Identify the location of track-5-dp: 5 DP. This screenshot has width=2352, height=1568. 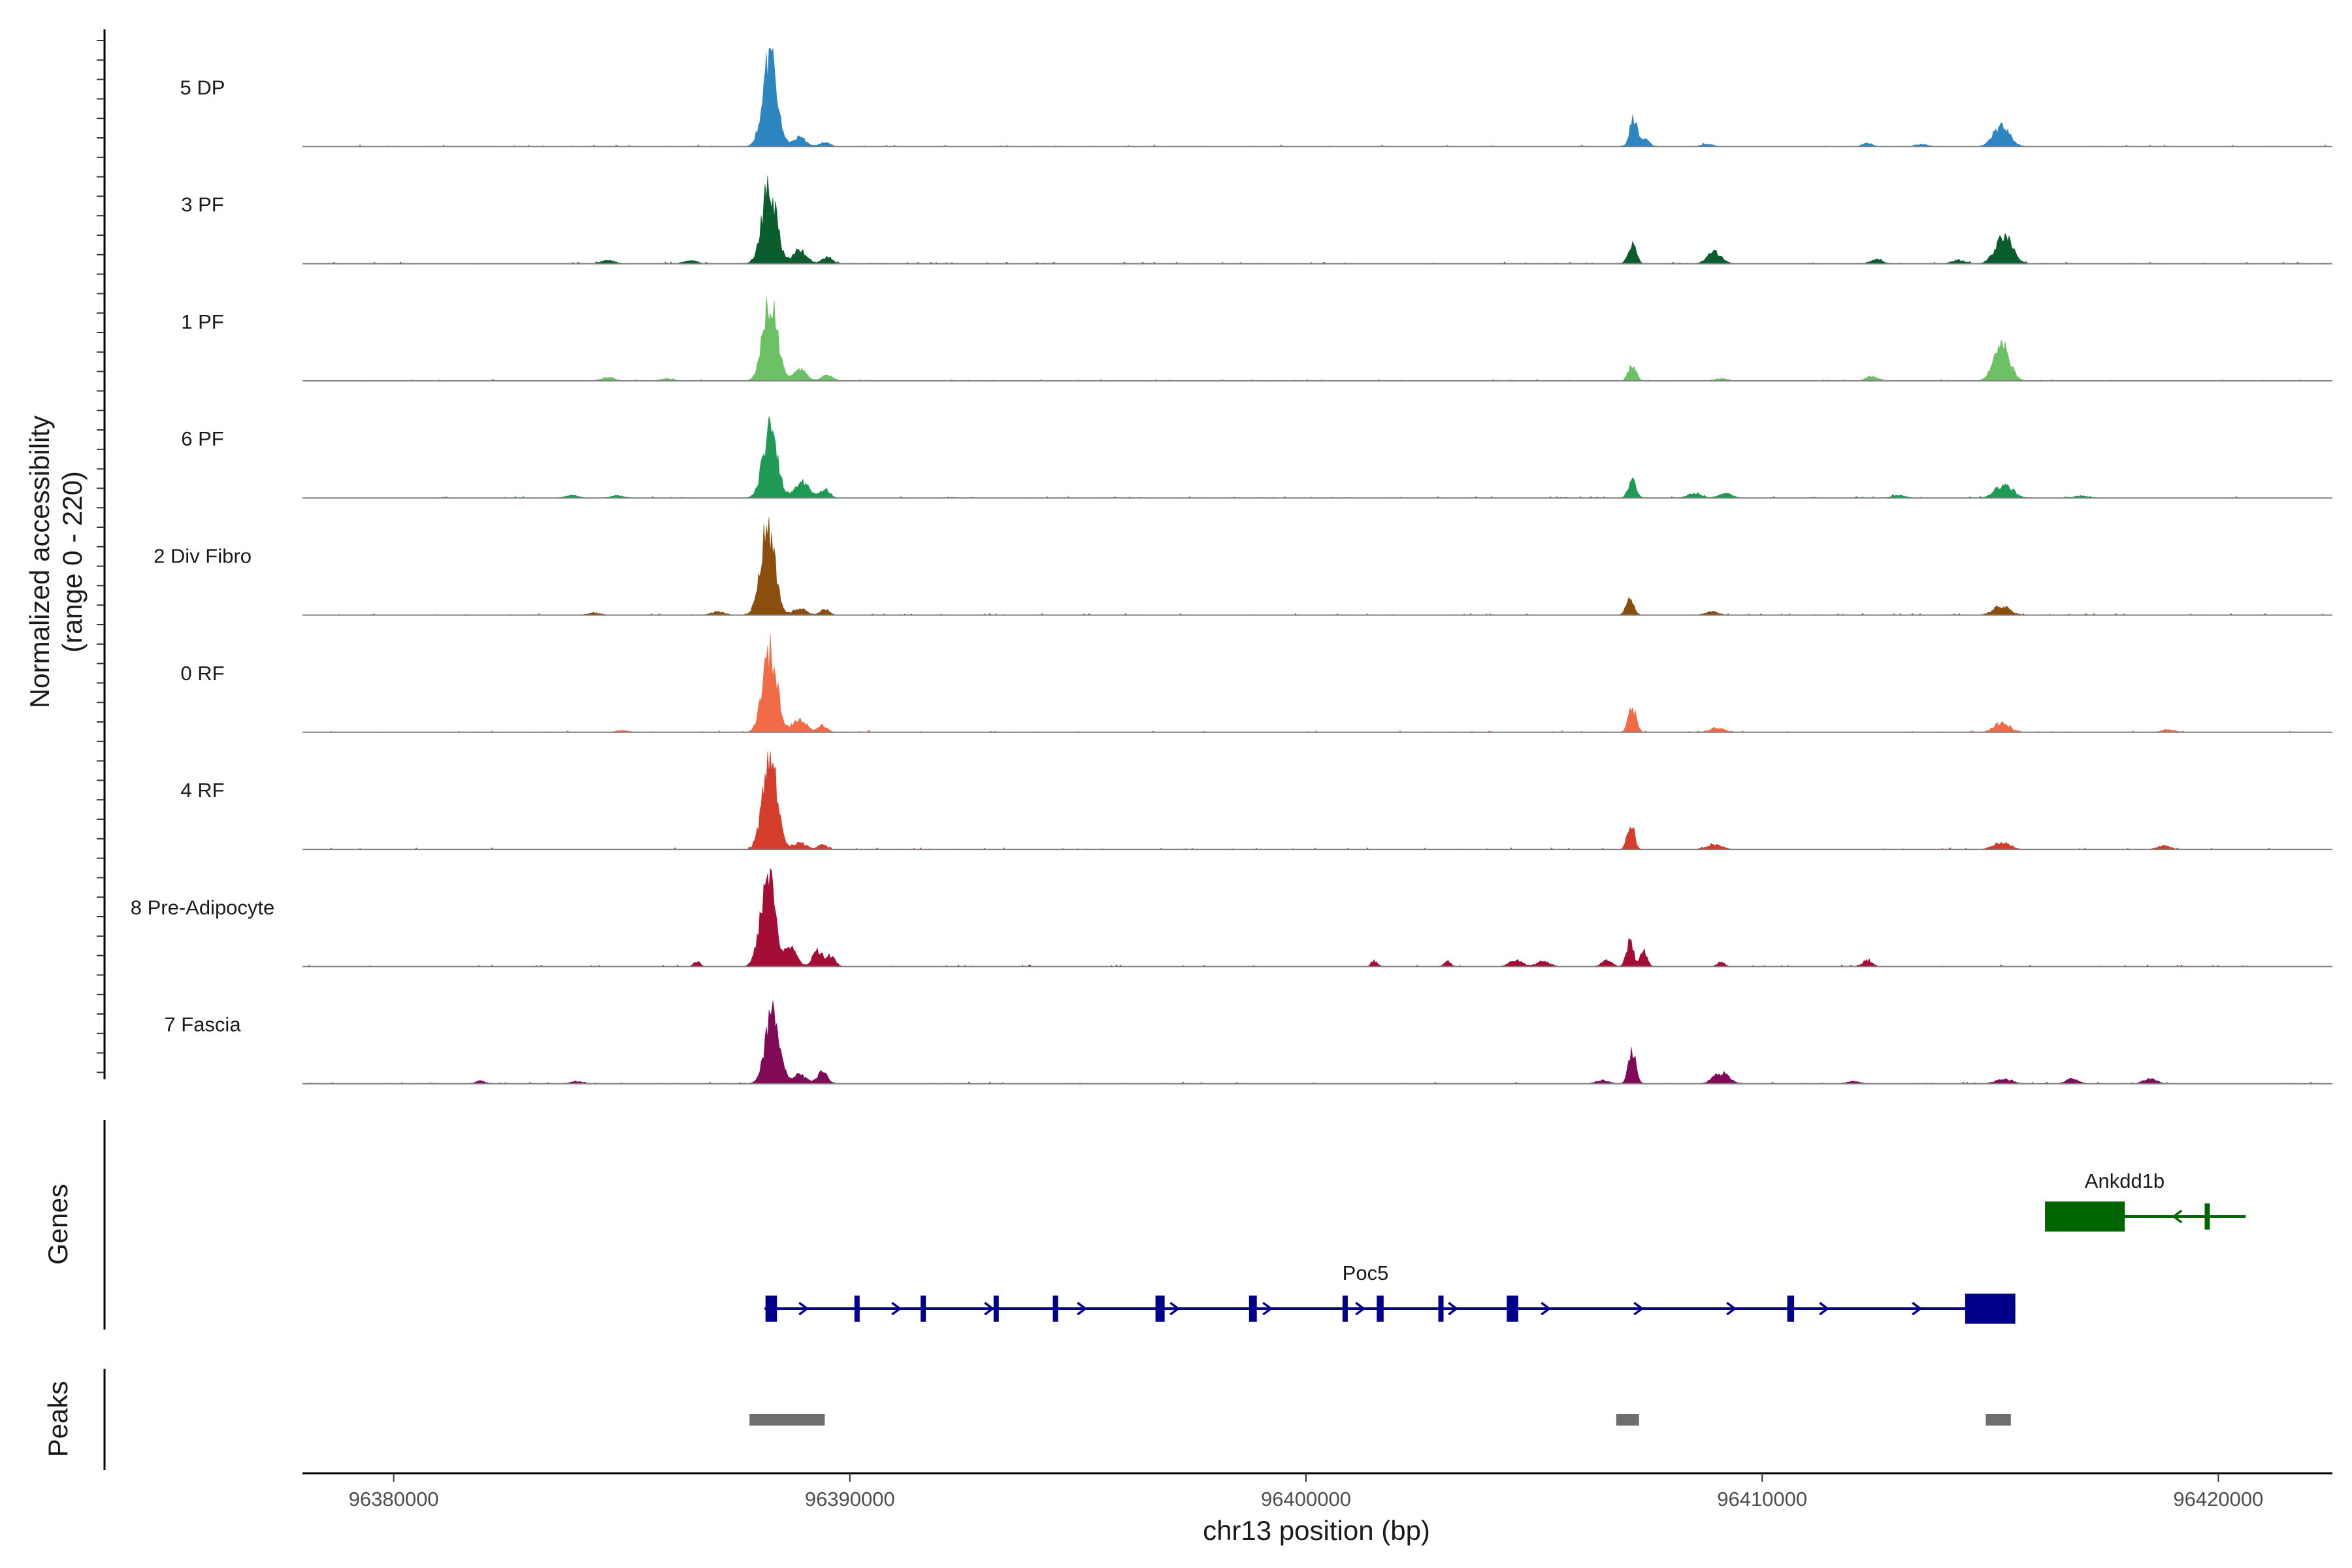
(1256, 98).